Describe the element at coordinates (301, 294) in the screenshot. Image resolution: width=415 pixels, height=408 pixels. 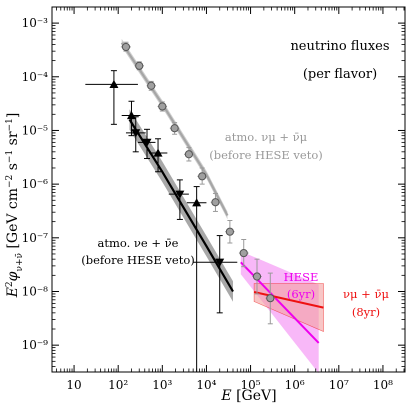
I see `hese-label-line2: (6yr)` at that location.